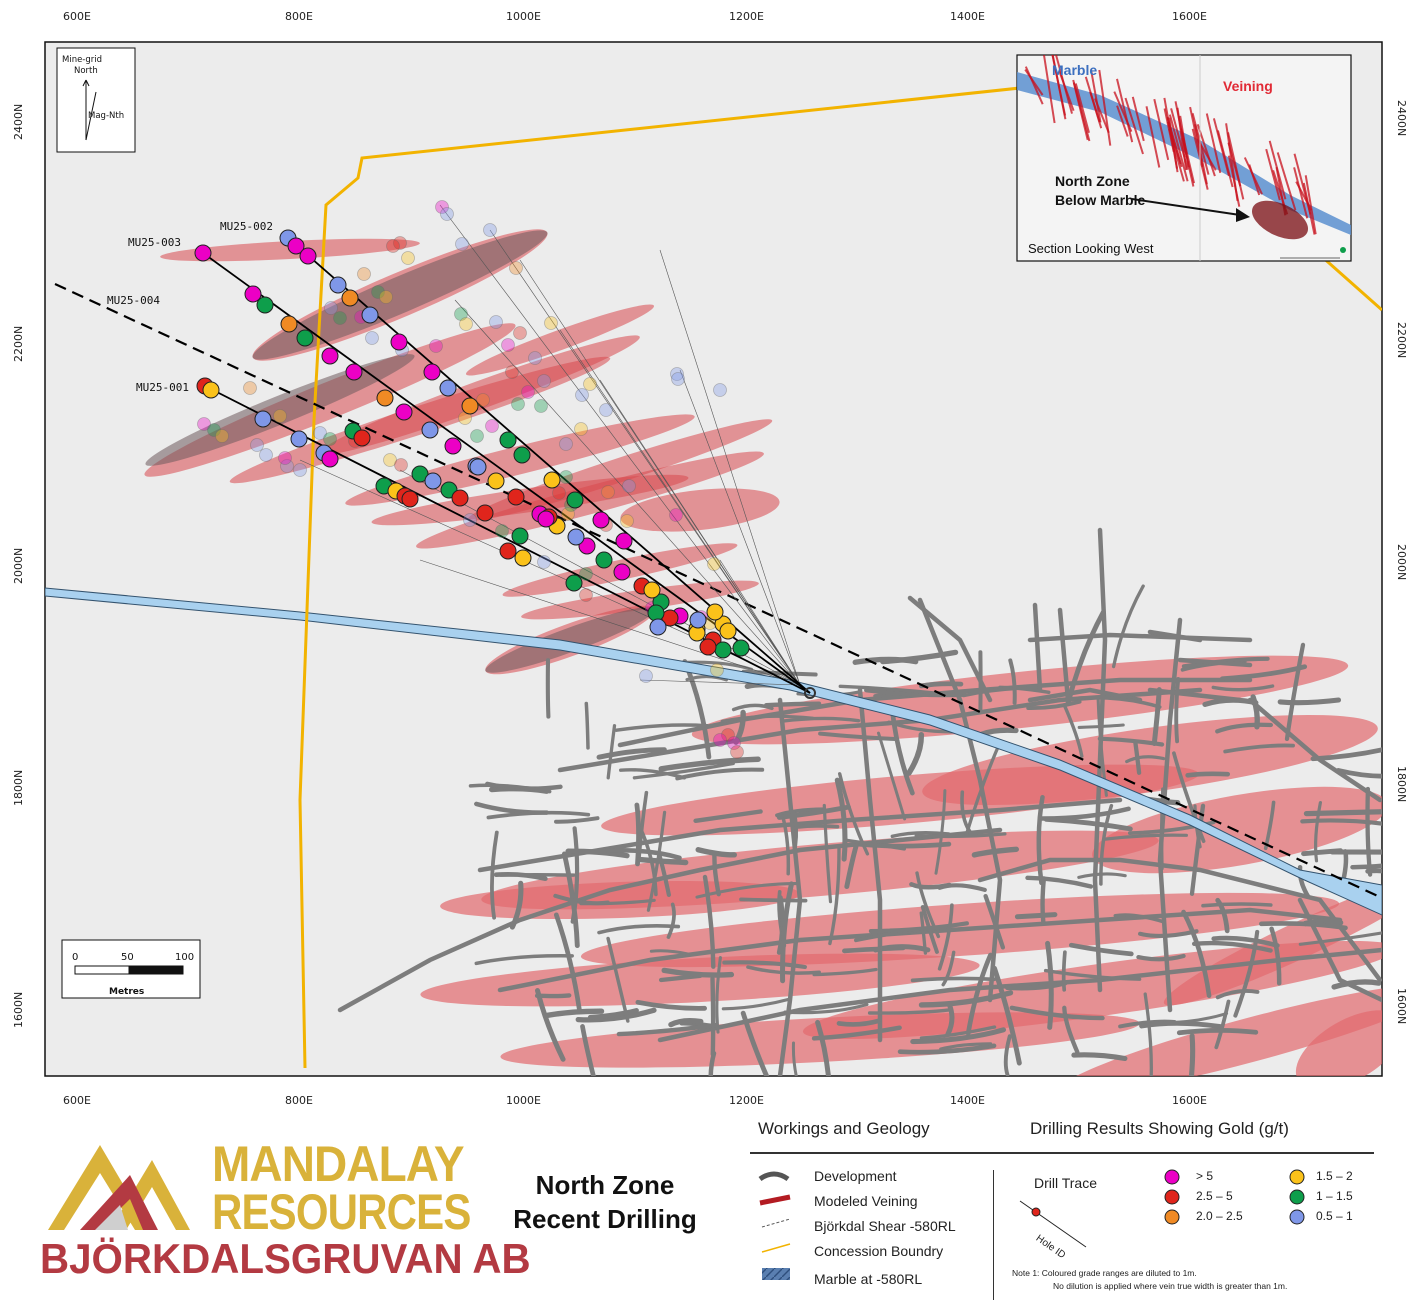 Image resolution: width=1422 pixels, height=1307 pixels. What do you see at coordinates (18, 566) in the screenshot?
I see `y-axis-left: 2400N 2200N 2000N 1800N 1600N` at bounding box center [18, 566].